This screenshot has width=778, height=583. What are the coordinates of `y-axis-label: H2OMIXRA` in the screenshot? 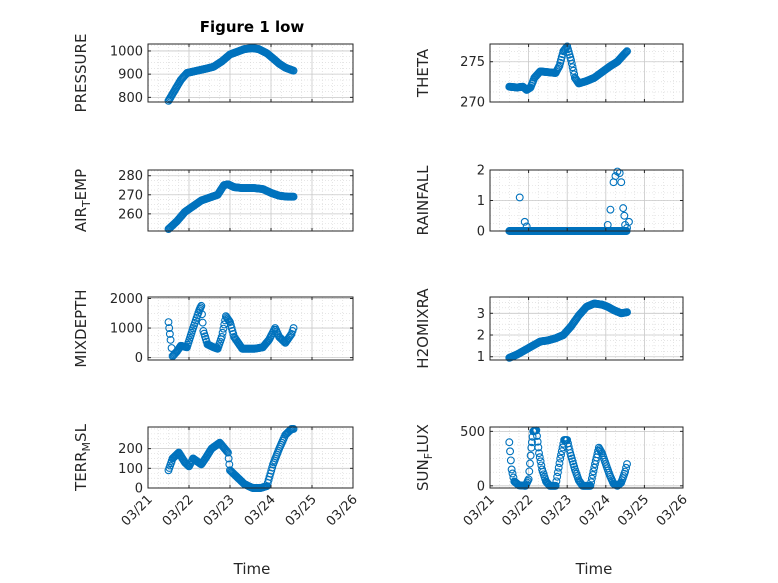 It's located at (423, 328).